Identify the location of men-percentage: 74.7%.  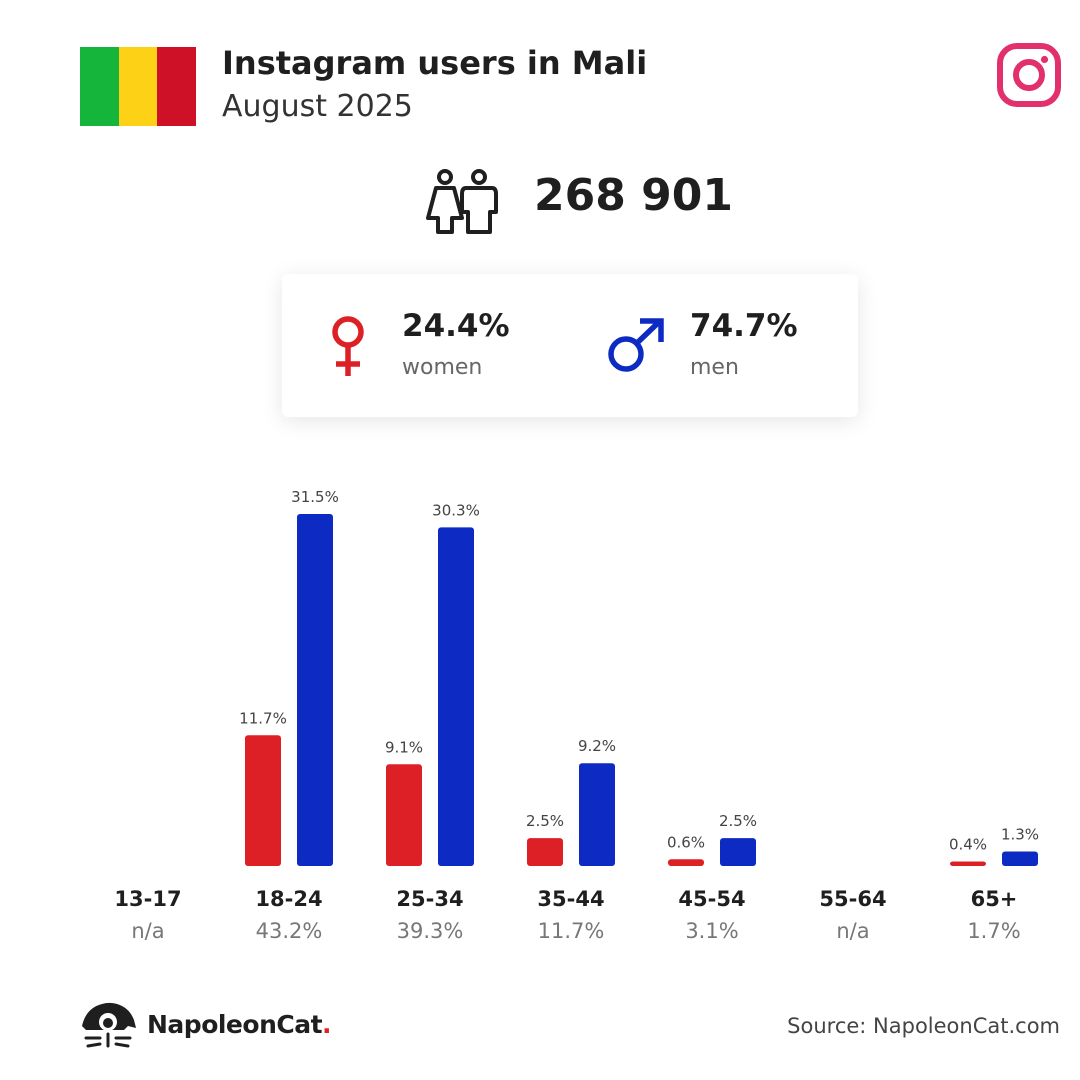
(744, 326).